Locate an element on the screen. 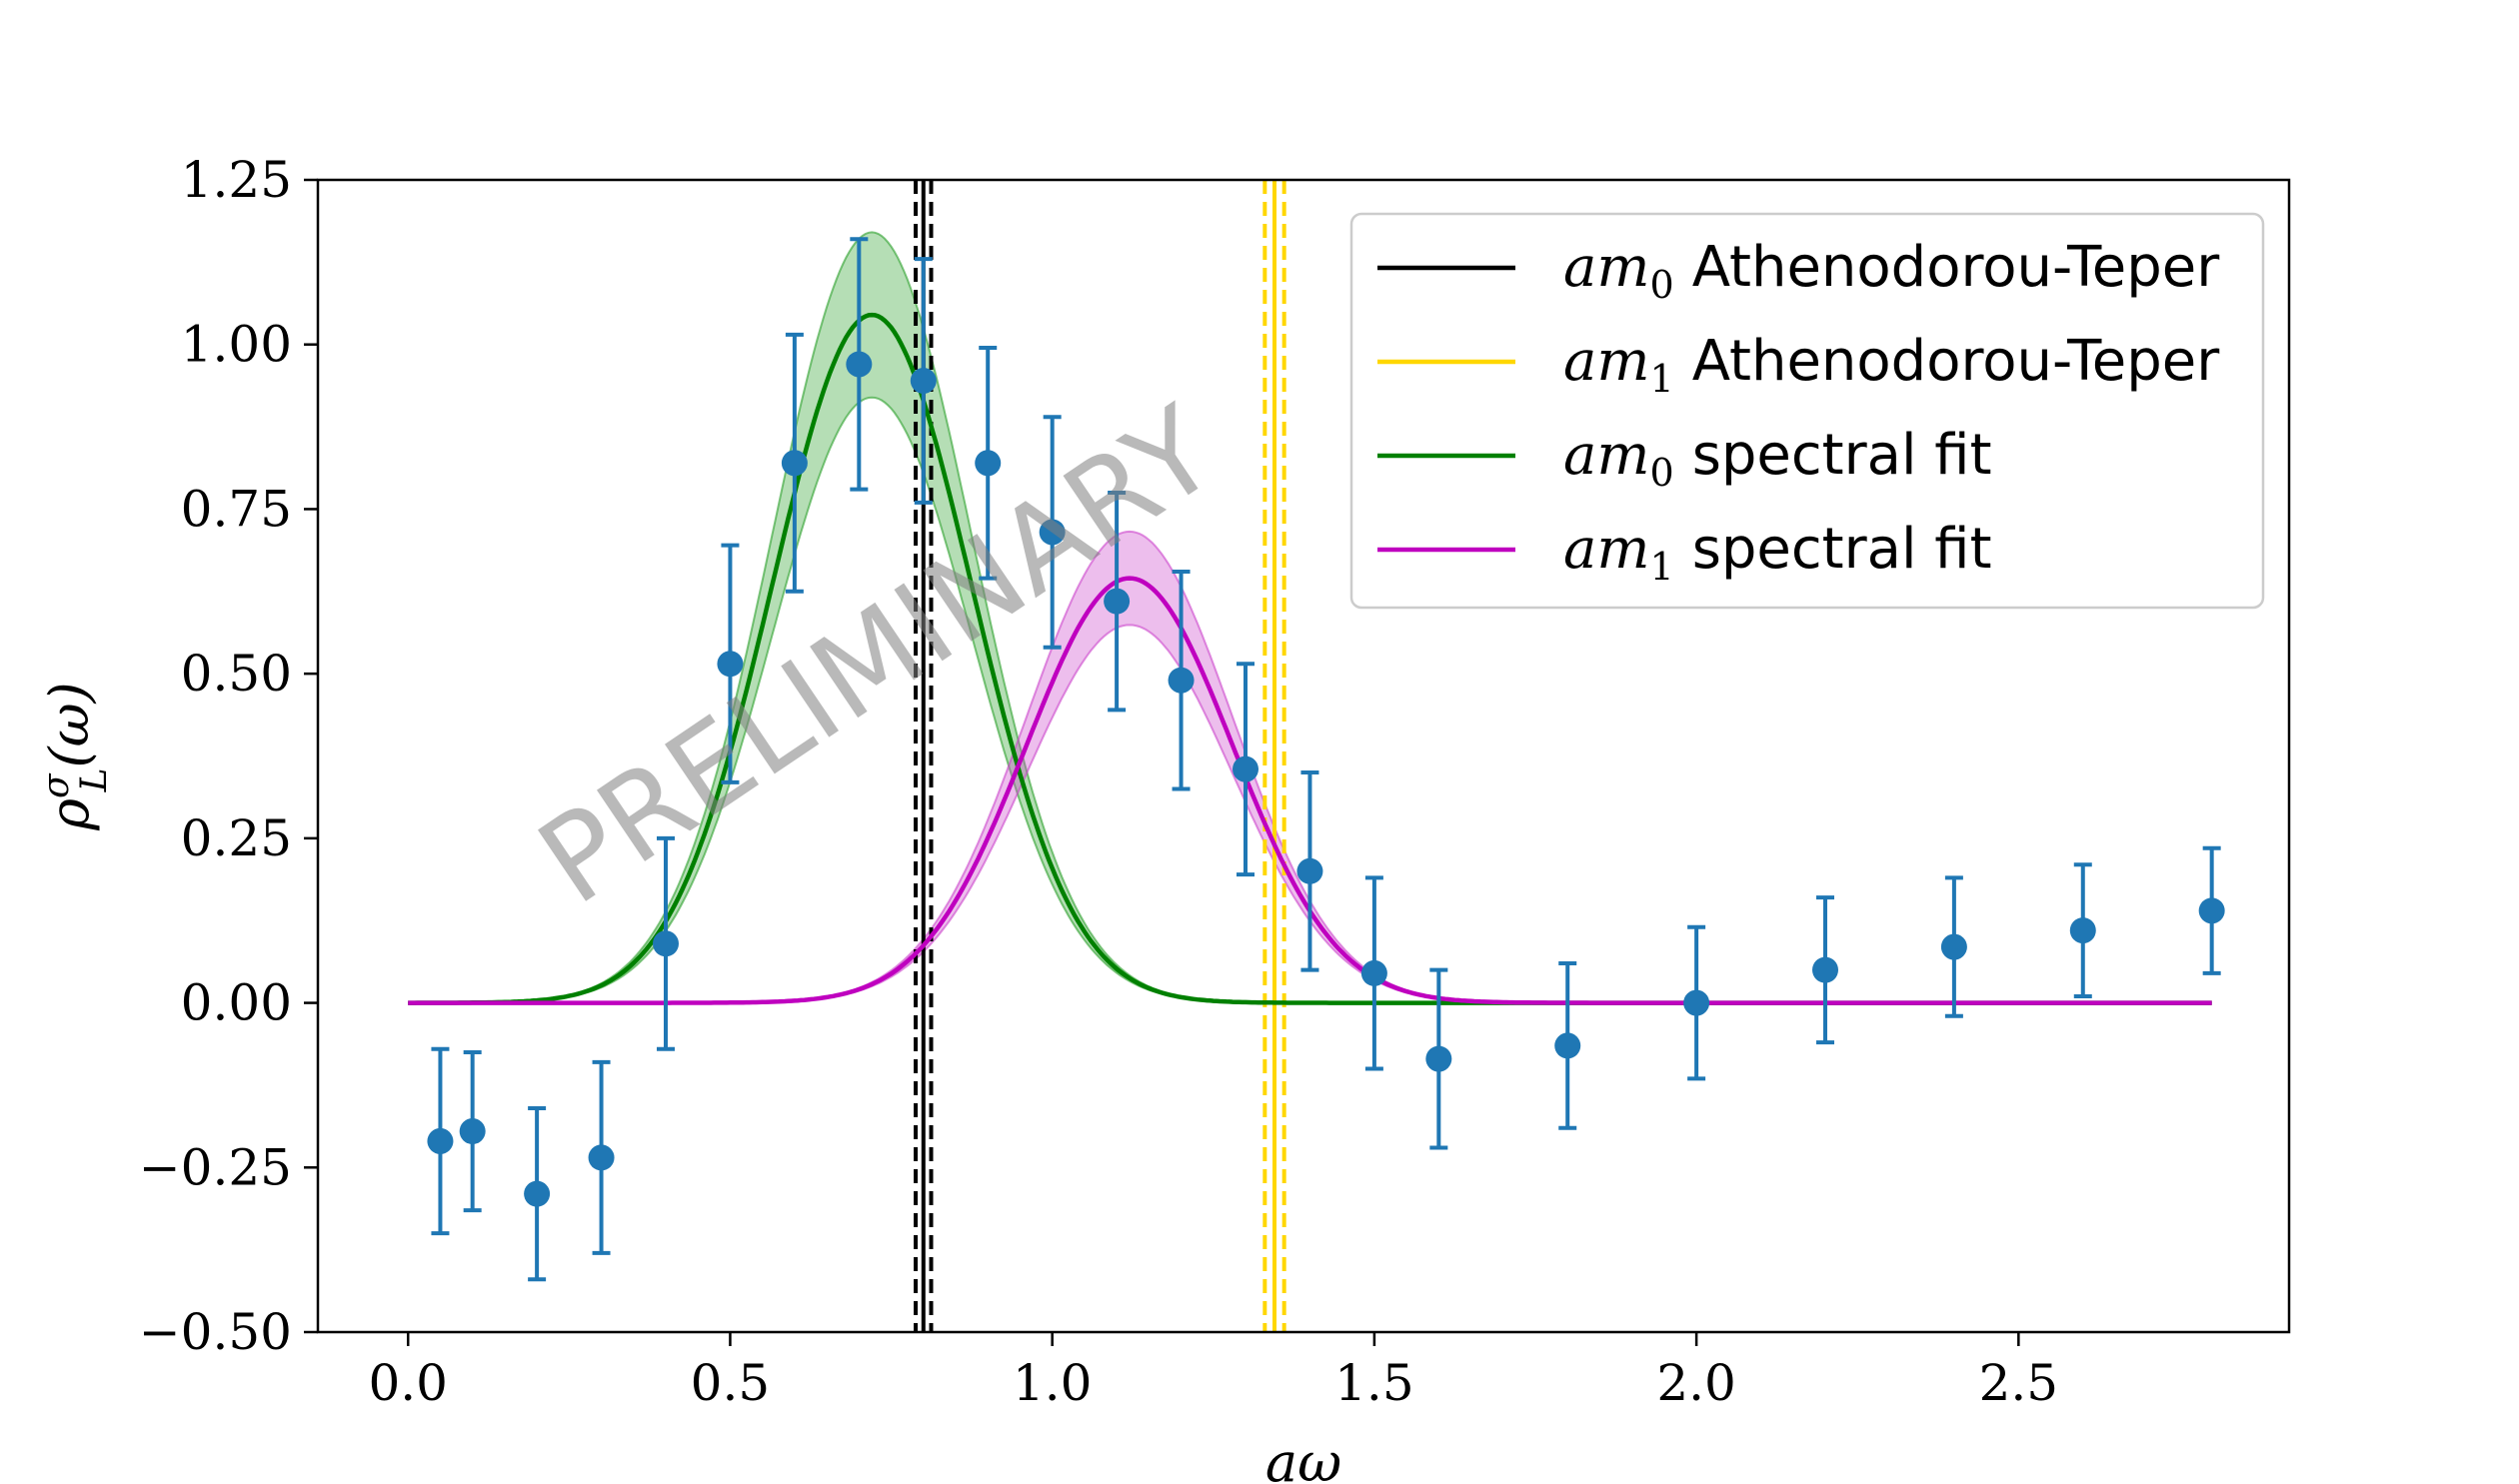  y-tick-label-2: 0.00 is located at coordinates (237, 1003).